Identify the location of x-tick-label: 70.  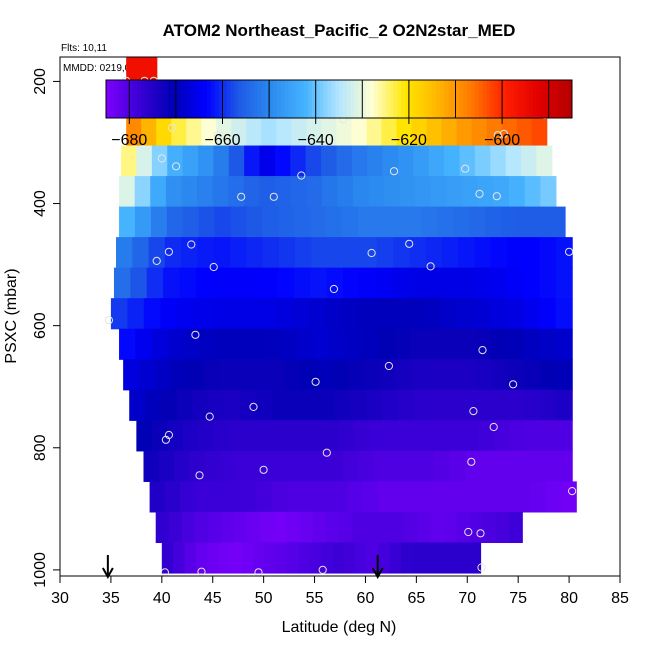
(467, 598).